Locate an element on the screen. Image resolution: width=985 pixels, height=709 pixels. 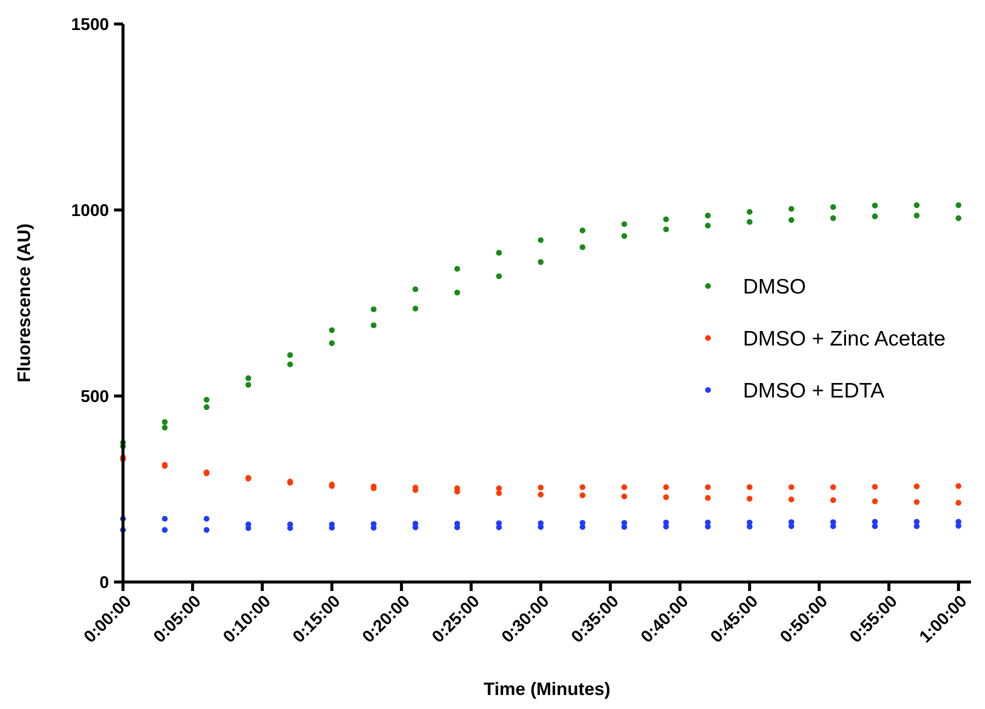
y-tick-label: 0 is located at coordinates (104, 582).